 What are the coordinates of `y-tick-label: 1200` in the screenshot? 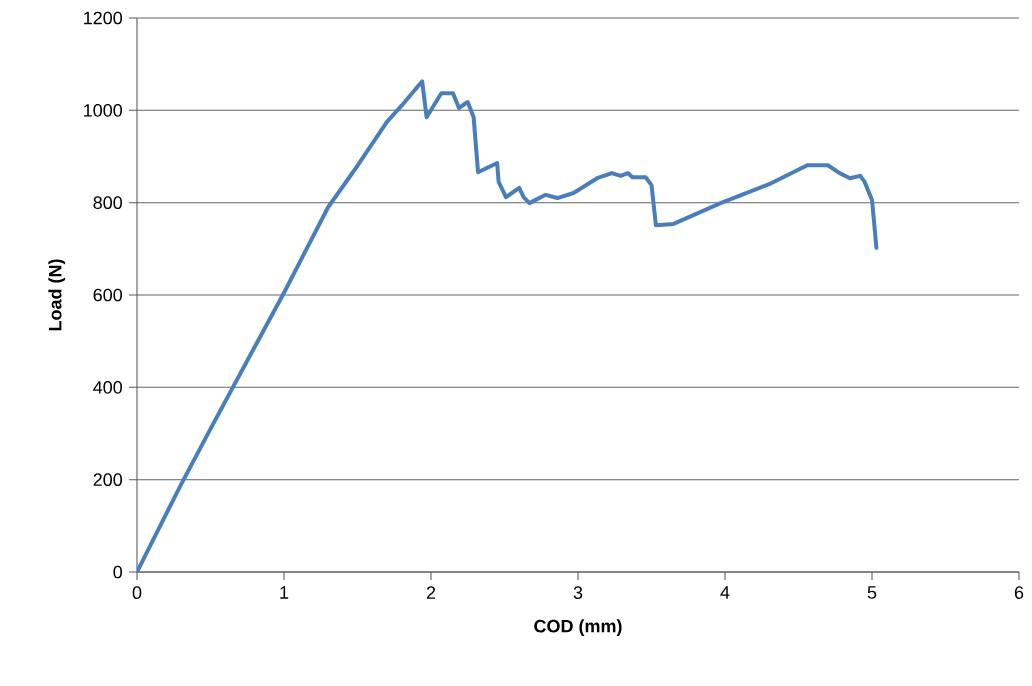 It's located at (103, 18).